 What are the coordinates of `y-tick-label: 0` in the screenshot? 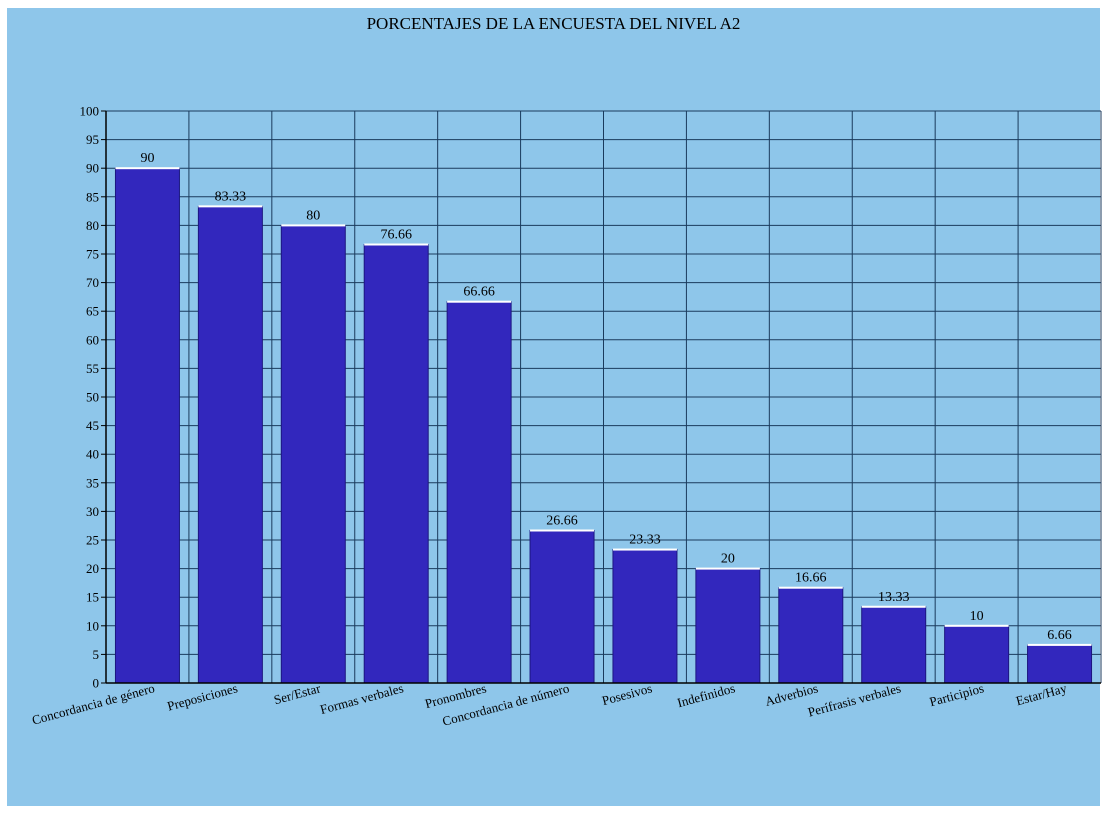 It's located at (96, 683).